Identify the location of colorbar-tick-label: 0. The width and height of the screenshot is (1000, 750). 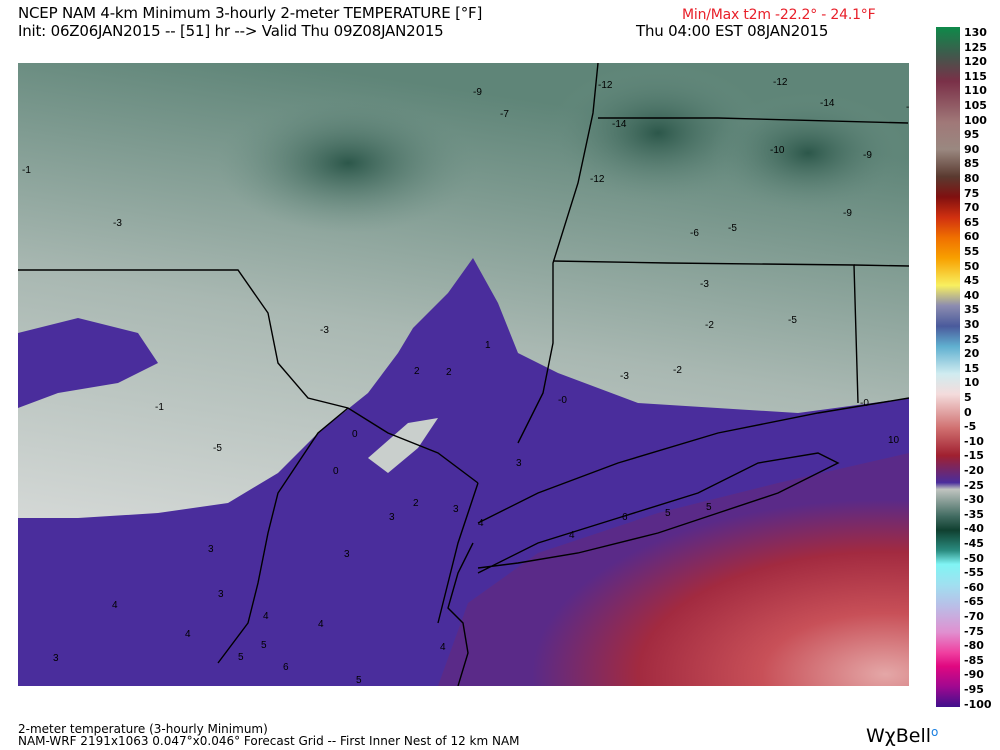
(968, 412).